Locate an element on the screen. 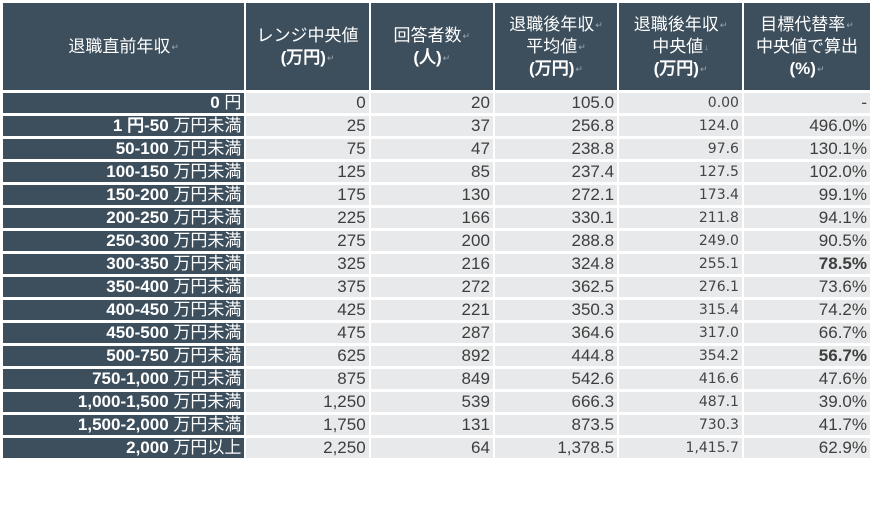  table-row: 450-500 万円未満 475 287 364.6 317.0 66.7% is located at coordinates (436, 333).